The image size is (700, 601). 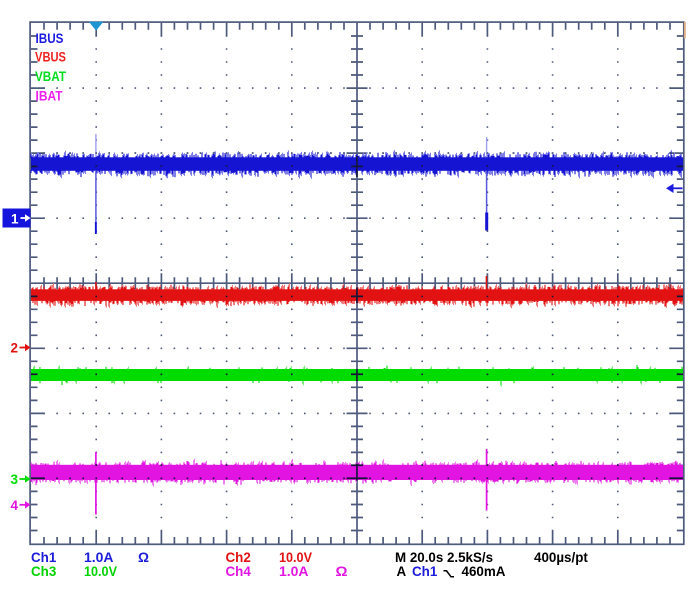 I want to click on svg-text: VBUS, so click(x=50, y=57).